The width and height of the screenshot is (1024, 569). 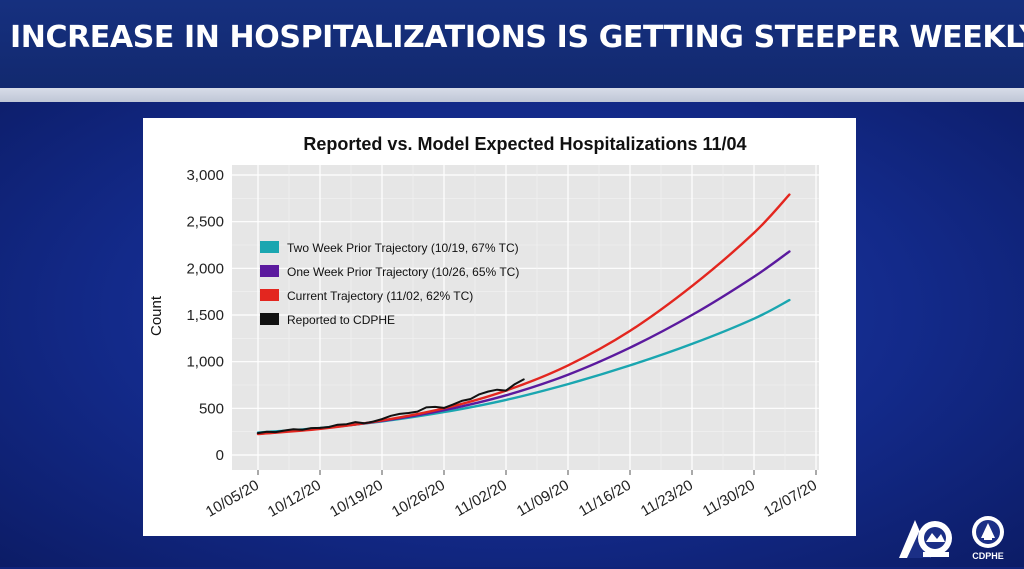 What do you see at coordinates (380, 296) in the screenshot?
I see `legend-label-current: Current Trajectory (11/02, 62% TC)` at bounding box center [380, 296].